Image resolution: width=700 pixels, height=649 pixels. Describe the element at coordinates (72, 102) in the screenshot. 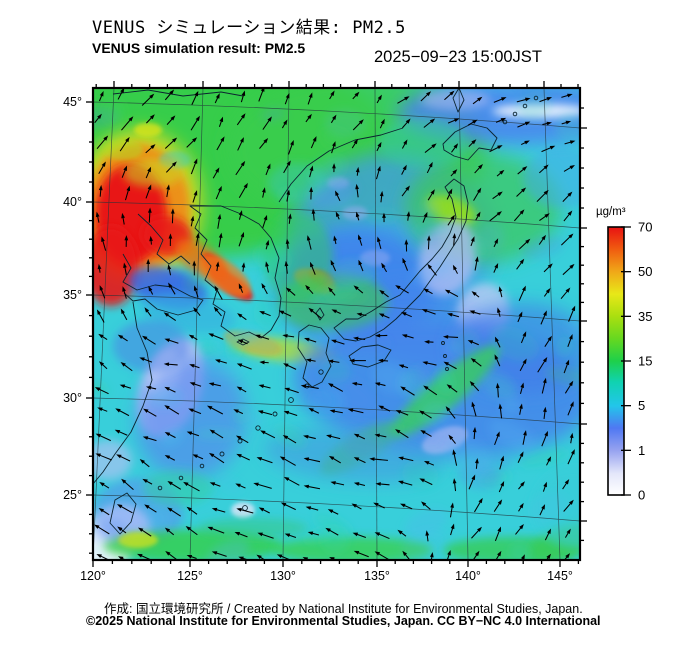

I see `svg-text: 45°` at that location.